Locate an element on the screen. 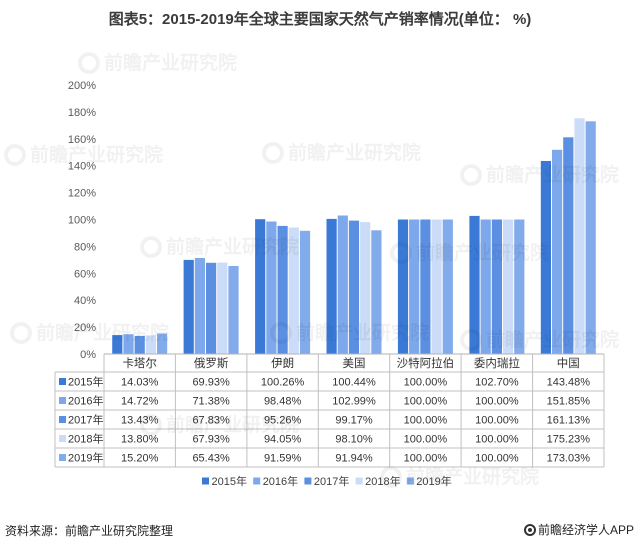 The height and width of the screenshot is (549, 640). series-row-label: 2016年 is located at coordinates (85, 401).